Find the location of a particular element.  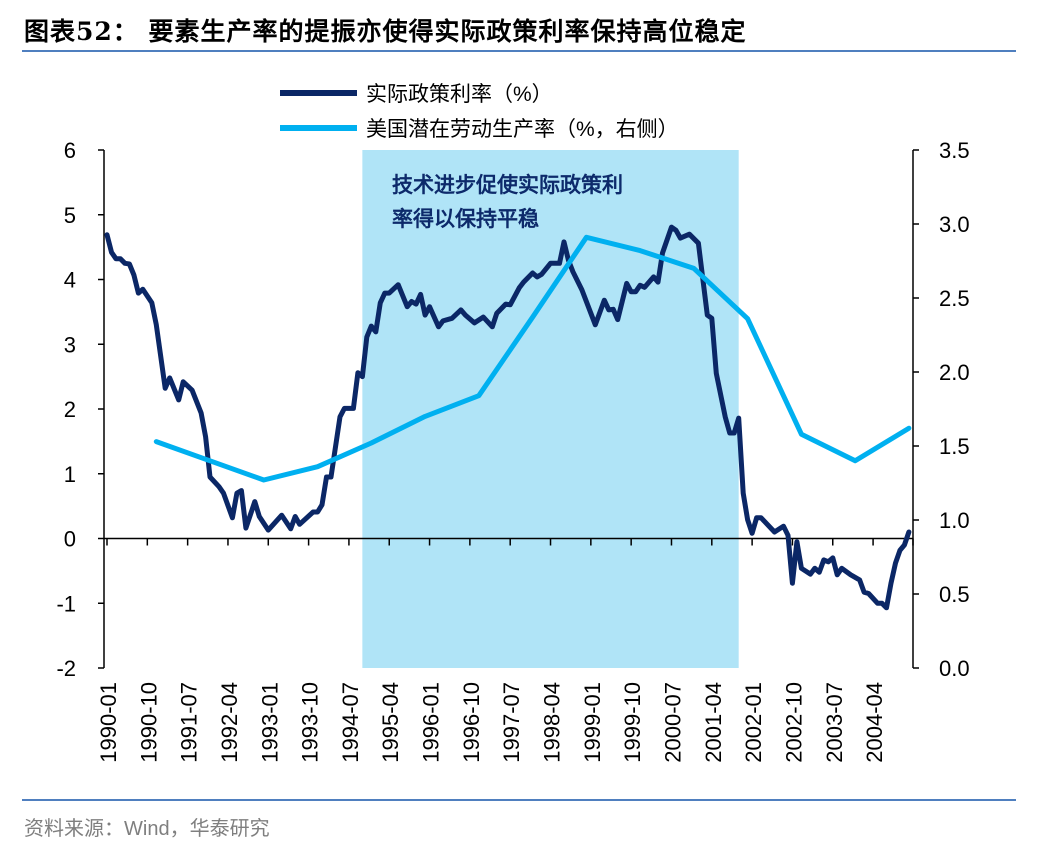

x-axis-tick-label: 1997-07 is located at coordinates (511, 722).